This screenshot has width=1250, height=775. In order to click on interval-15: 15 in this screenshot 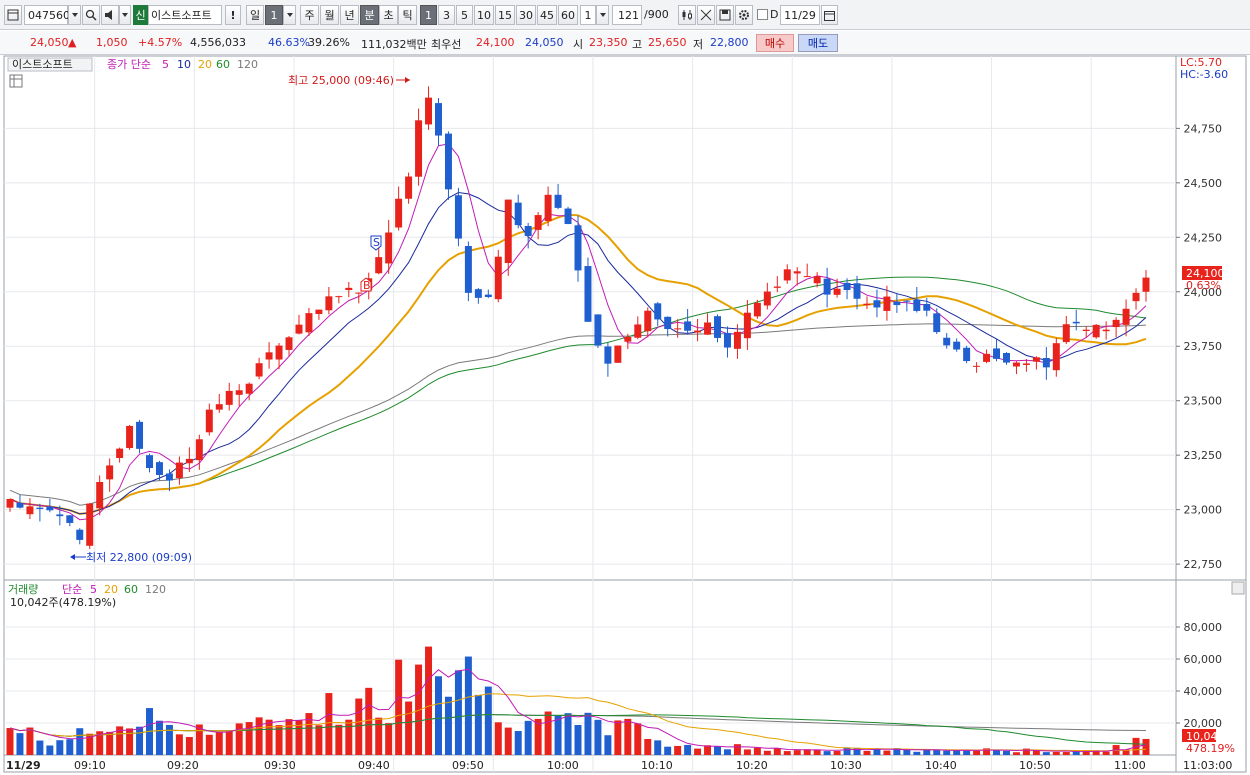, I will do `click(505, 15)`.